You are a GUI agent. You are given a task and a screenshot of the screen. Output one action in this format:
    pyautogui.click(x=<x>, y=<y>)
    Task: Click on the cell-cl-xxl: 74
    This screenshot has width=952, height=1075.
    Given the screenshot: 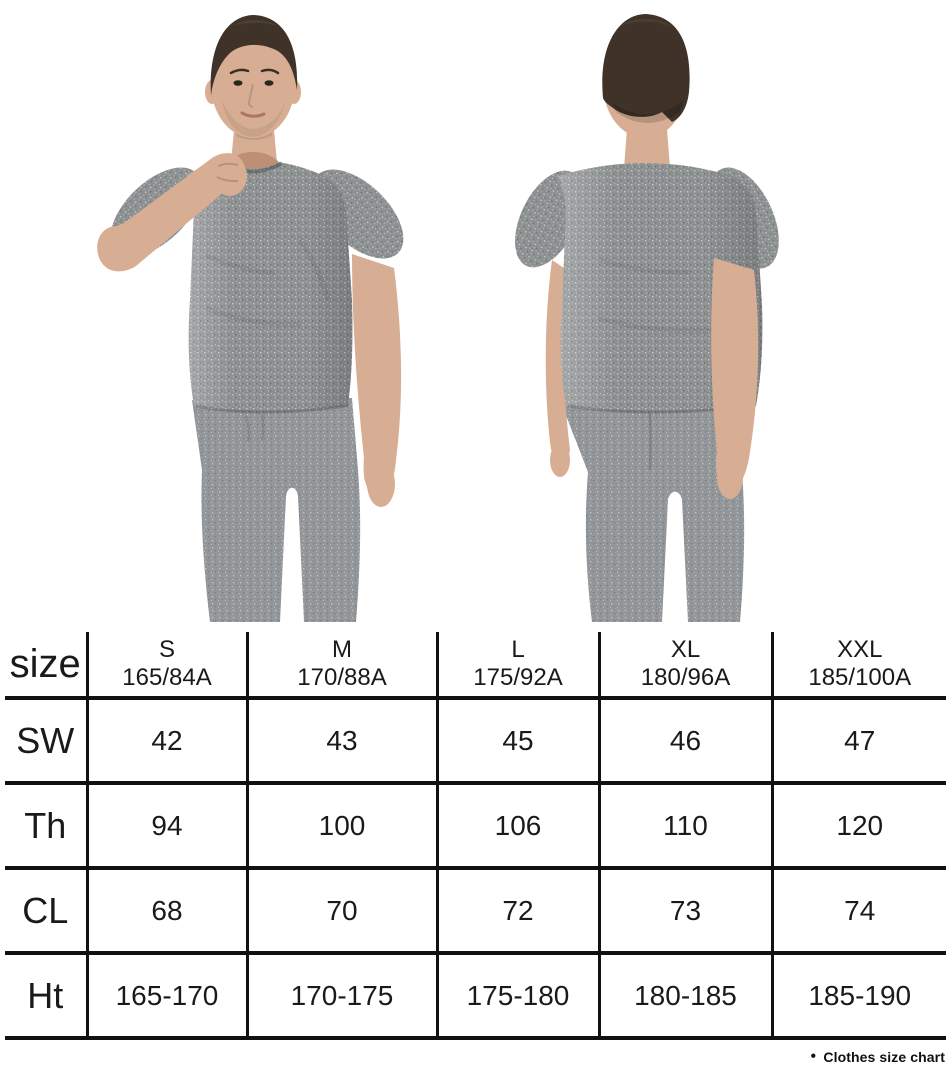 What is the action you would take?
    pyautogui.click(x=858, y=909)
    